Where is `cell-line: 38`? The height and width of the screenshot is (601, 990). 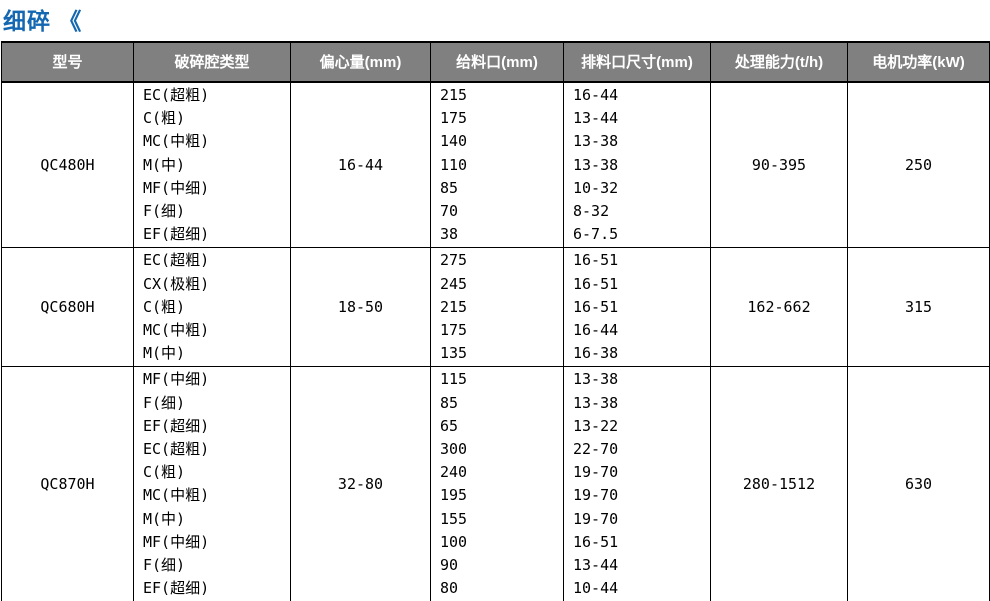 cell-line: 38 is located at coordinates (449, 234).